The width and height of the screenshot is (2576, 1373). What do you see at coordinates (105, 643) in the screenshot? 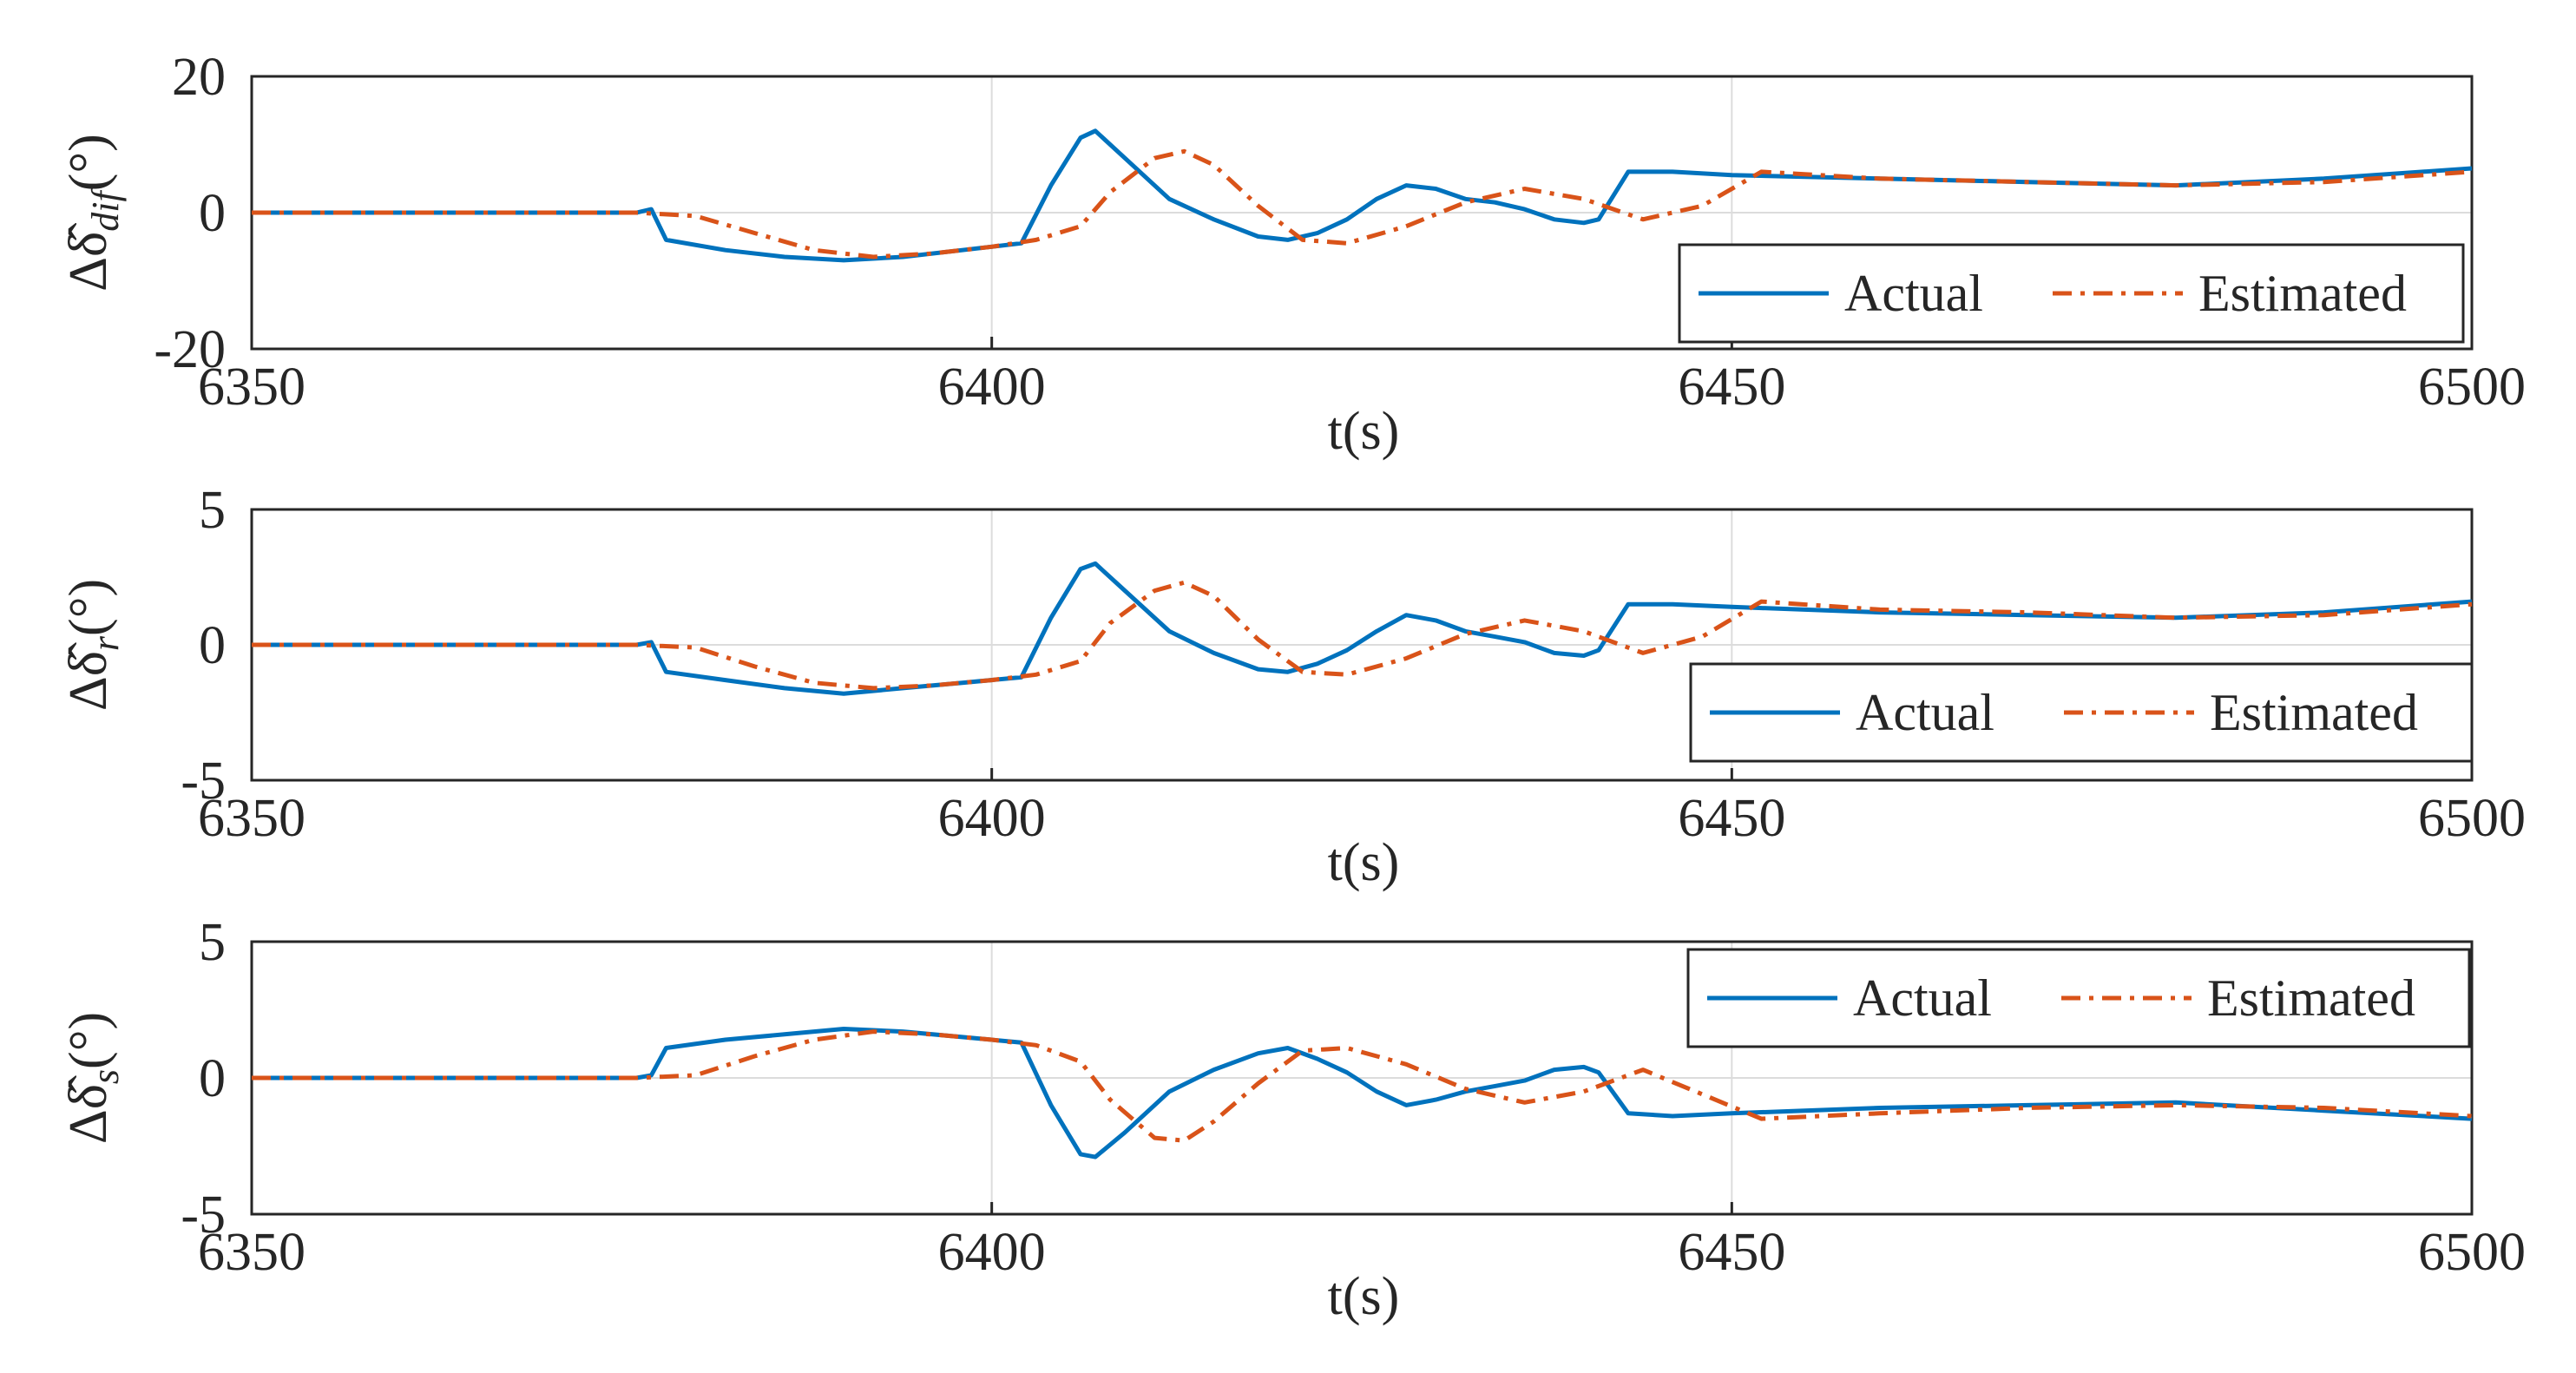
I see `y-label-subscript: r` at bounding box center [105, 643].